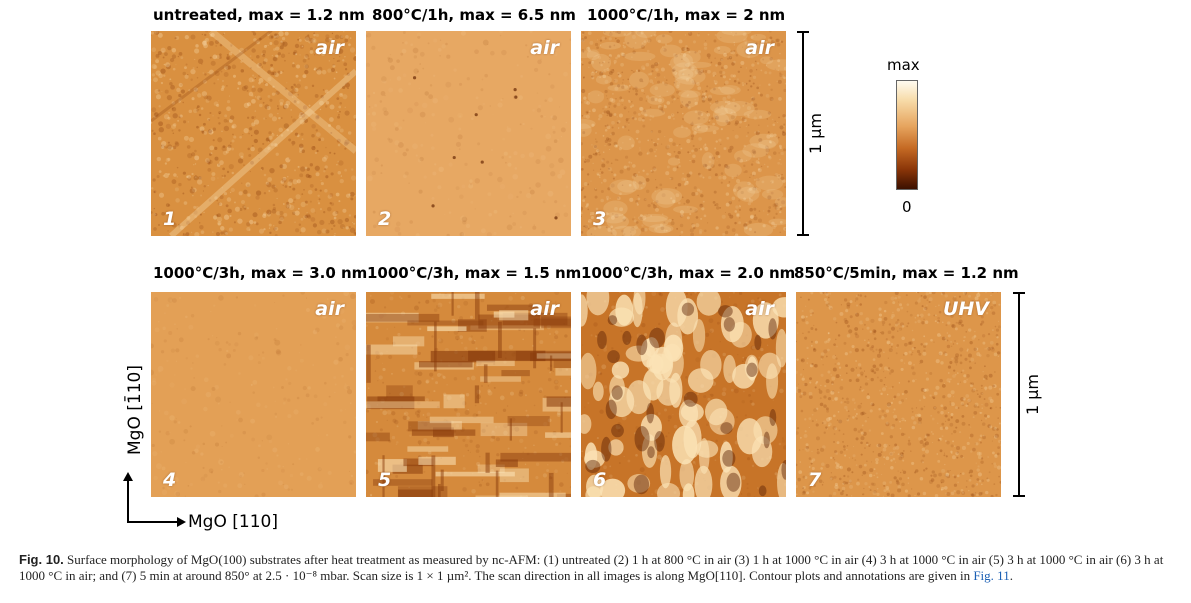 The width and height of the screenshot is (1191, 603). What do you see at coordinates (907, 135) in the screenshot?
I see `colorbar` at bounding box center [907, 135].